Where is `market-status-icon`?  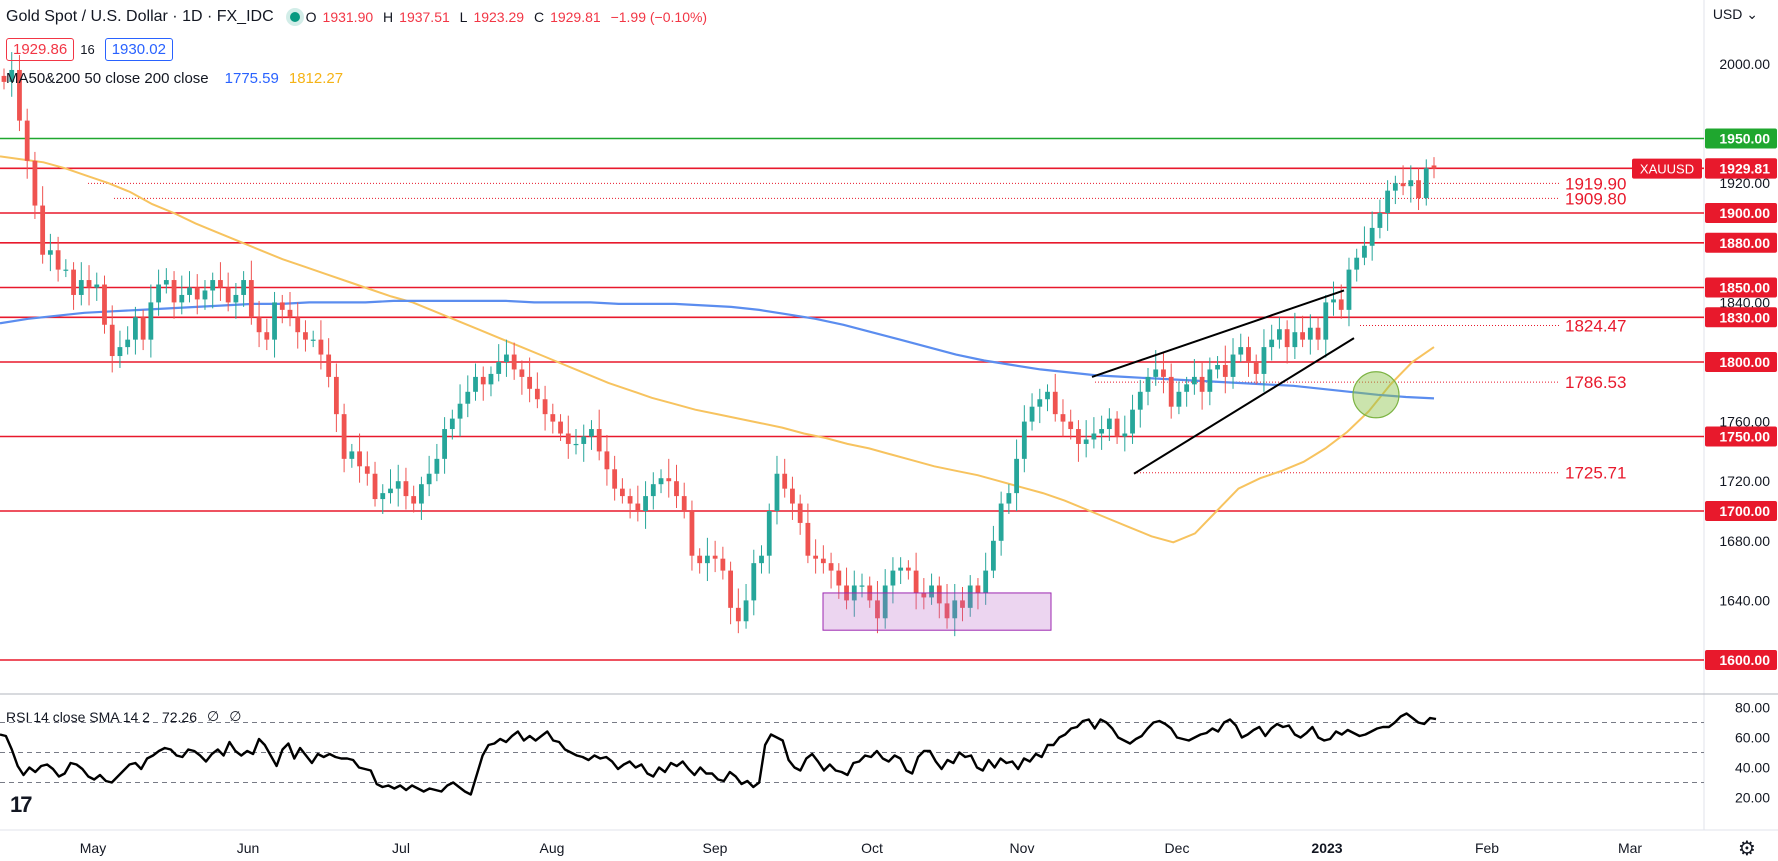
market-status-icon is located at coordinates (294, 17).